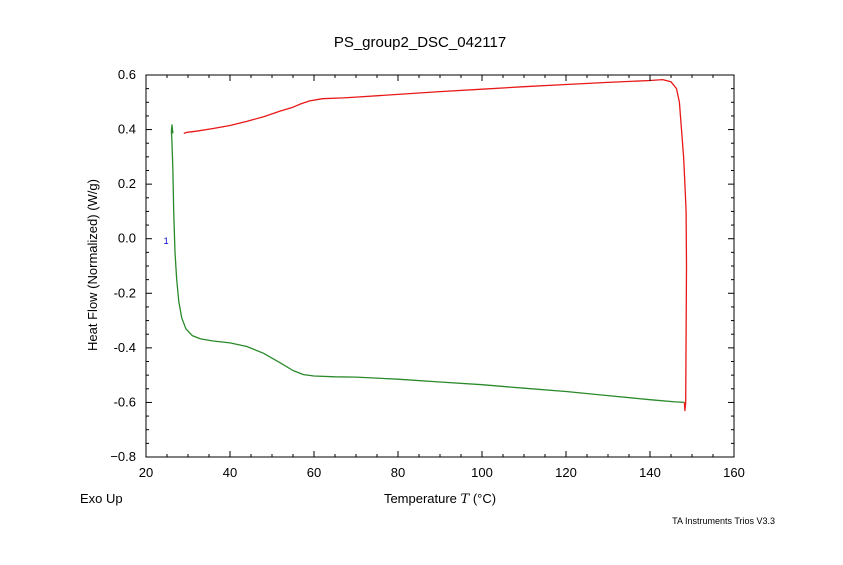 The height and width of the screenshot is (565, 843). I want to click on x-tick-label: 80, so click(398, 472).